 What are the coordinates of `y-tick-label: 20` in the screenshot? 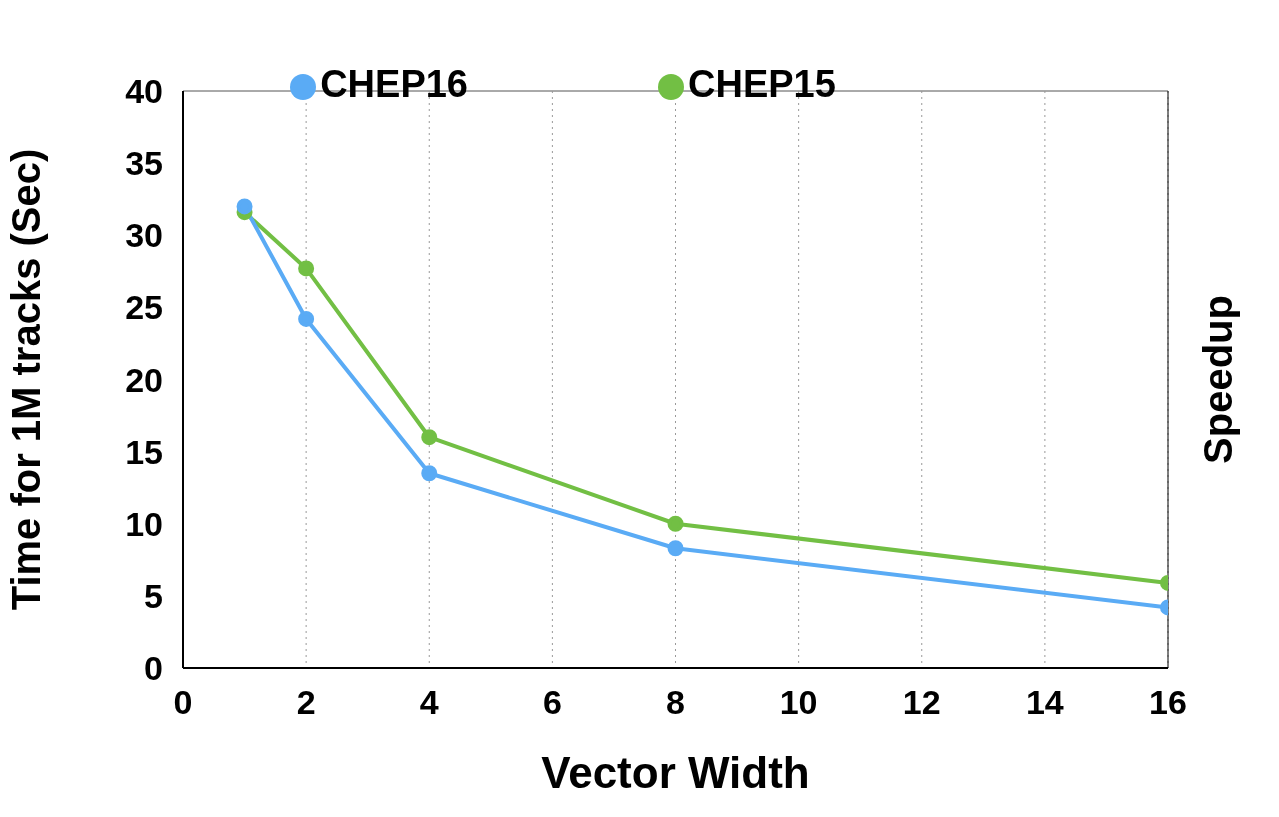 It's located at (144, 379).